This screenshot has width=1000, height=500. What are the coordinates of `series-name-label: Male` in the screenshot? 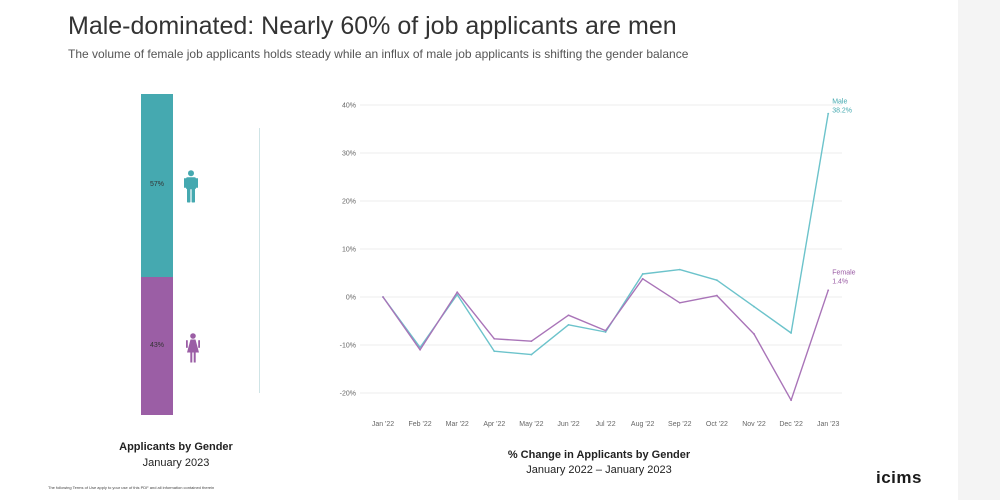 It's located at (839, 102).